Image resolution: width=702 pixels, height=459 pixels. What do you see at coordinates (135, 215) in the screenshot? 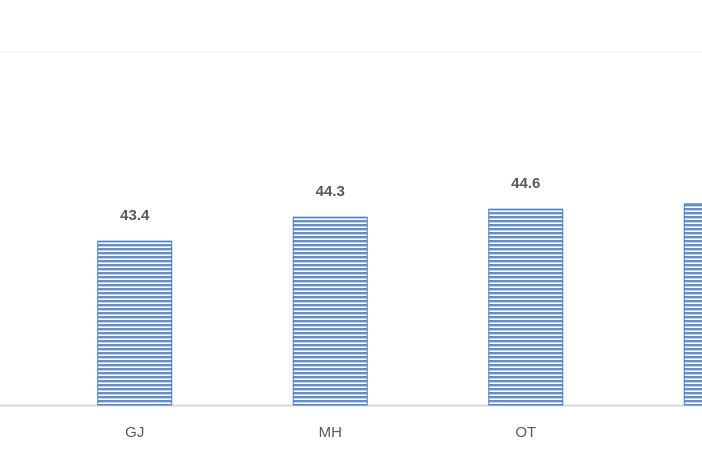
I see `data-label: 43.4` at bounding box center [135, 215].